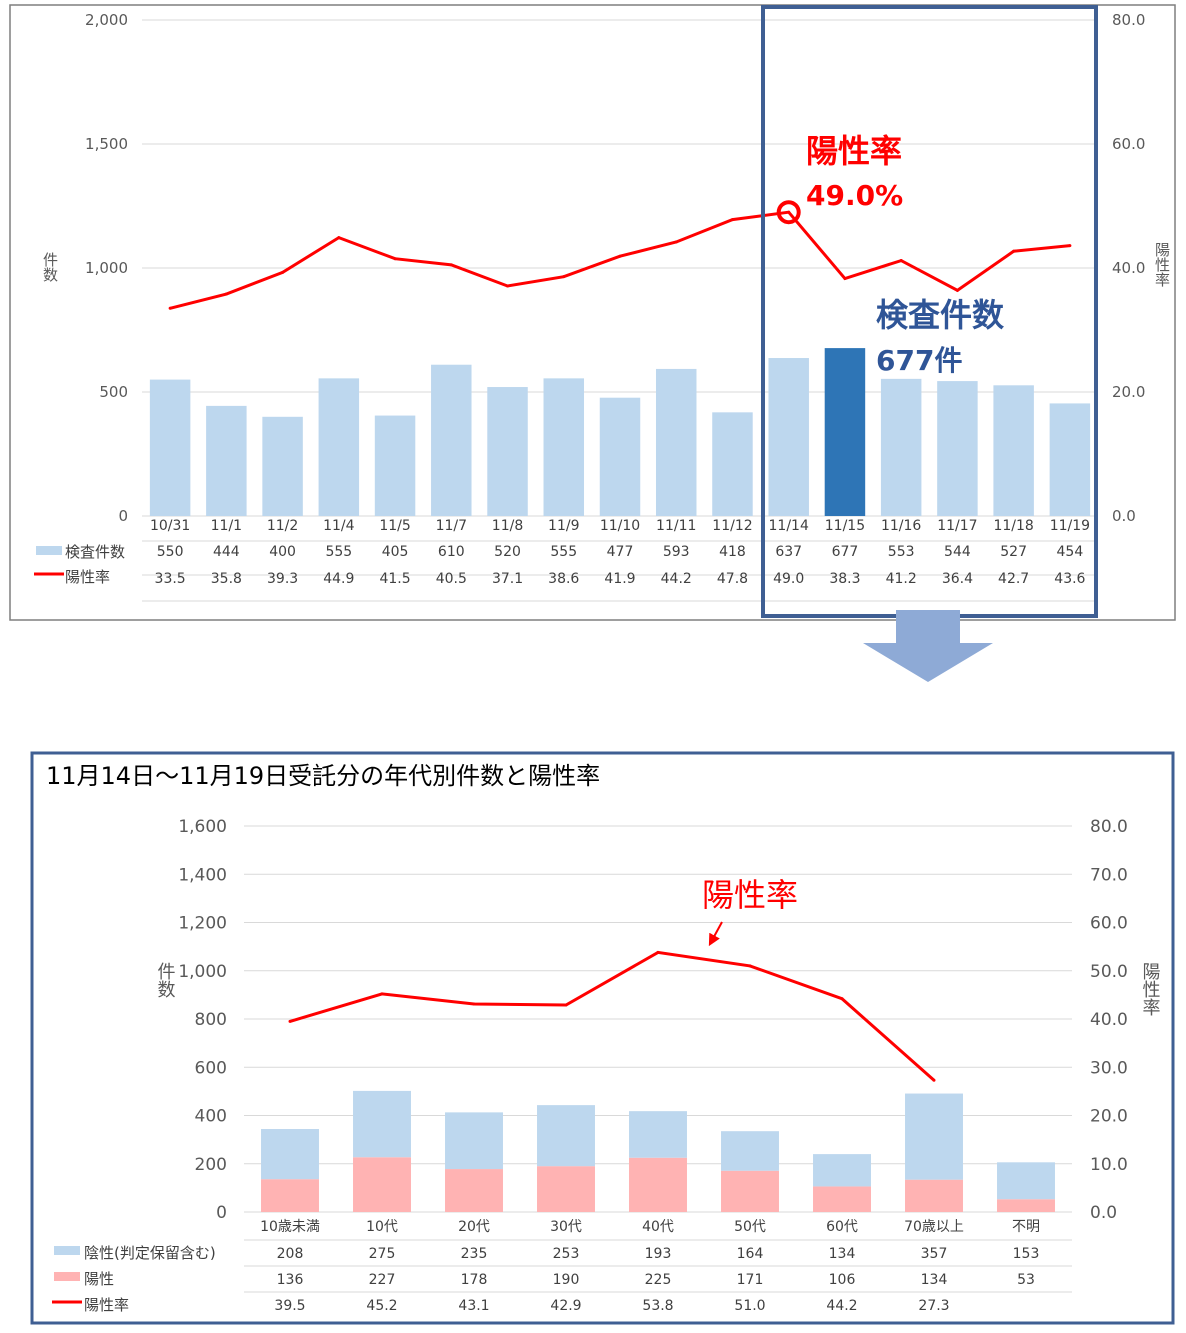  I want to click on chart1-bar-11/9, so click(564, 447).